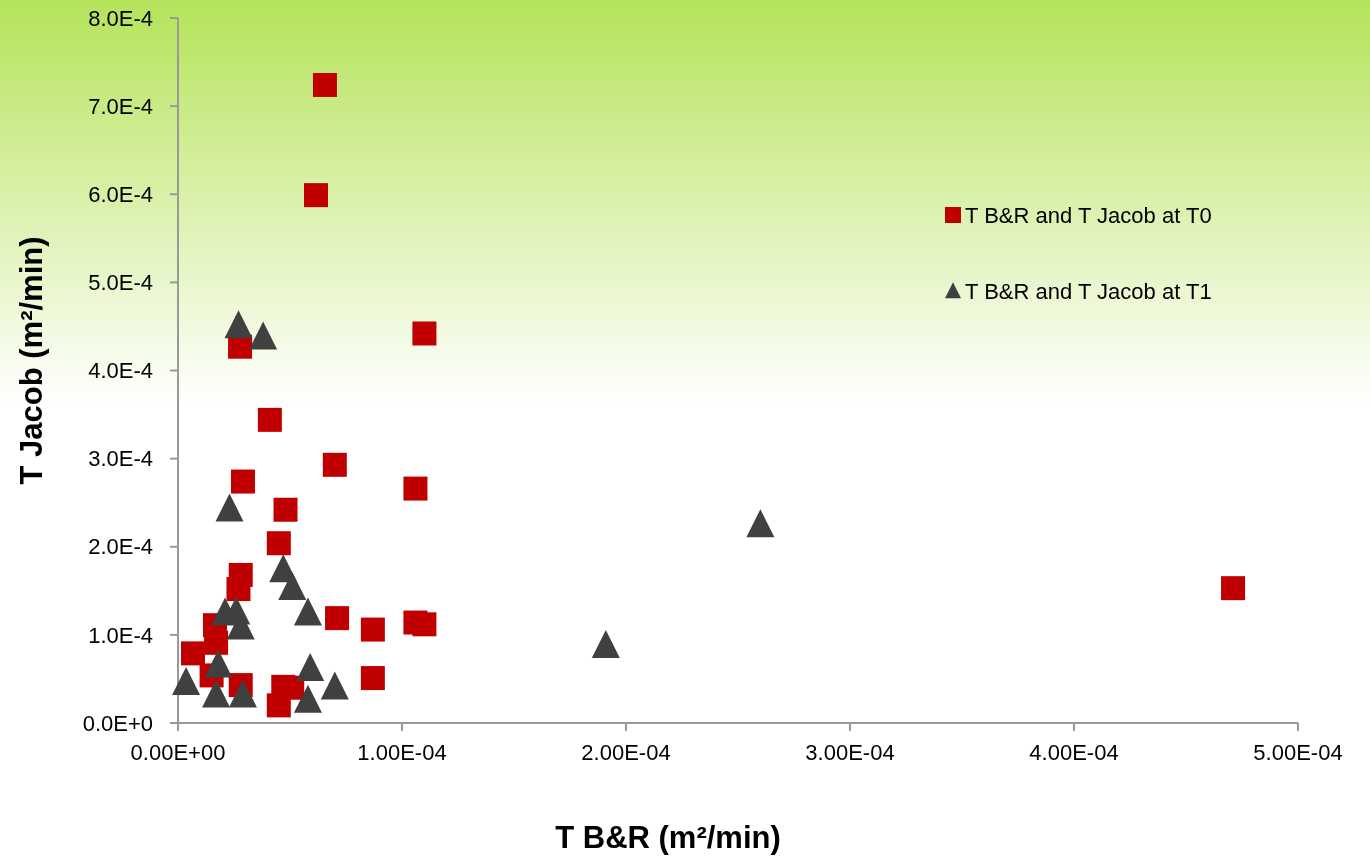  I want to click on x-tick-label: 4.00E-04, so click(1074, 752).